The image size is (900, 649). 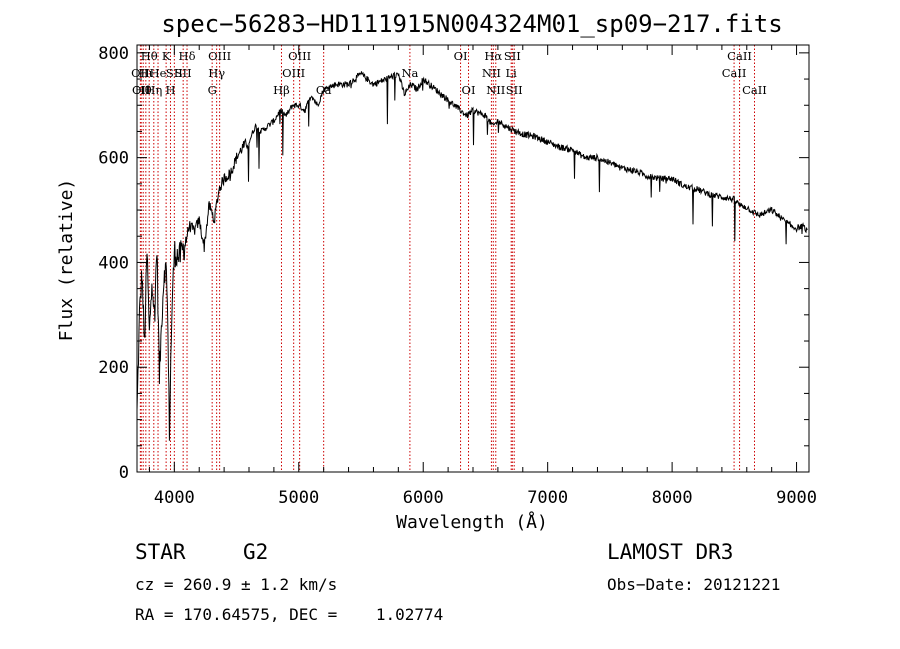 I want to click on line-marker-label-7: K, so click(x=166, y=56).